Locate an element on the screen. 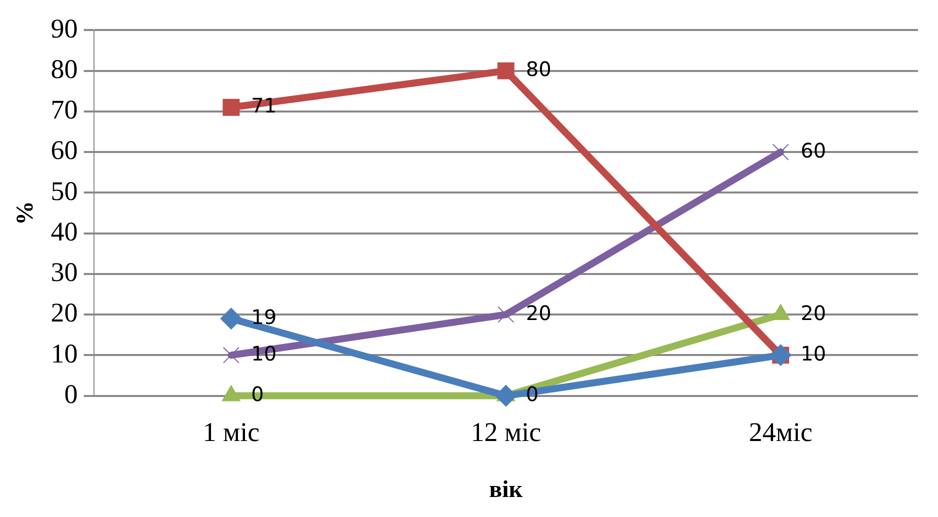 Image resolution: width=938 pixels, height=517 pixels. y-tick-label: 30 is located at coordinates (64, 272).